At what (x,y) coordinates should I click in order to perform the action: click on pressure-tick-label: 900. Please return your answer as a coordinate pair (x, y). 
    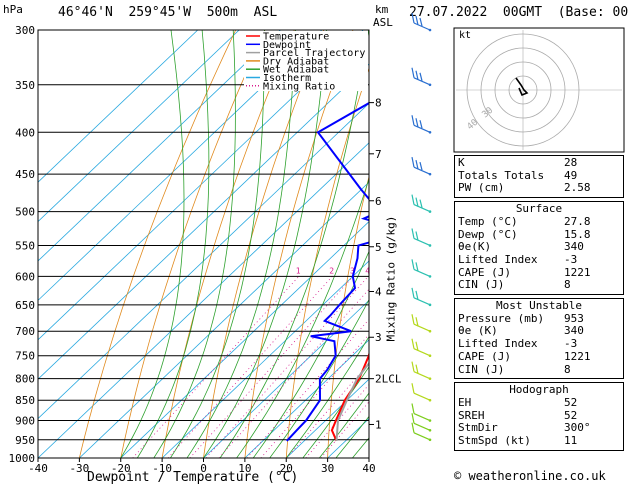
    Looking at the image, I should click on (25, 421).